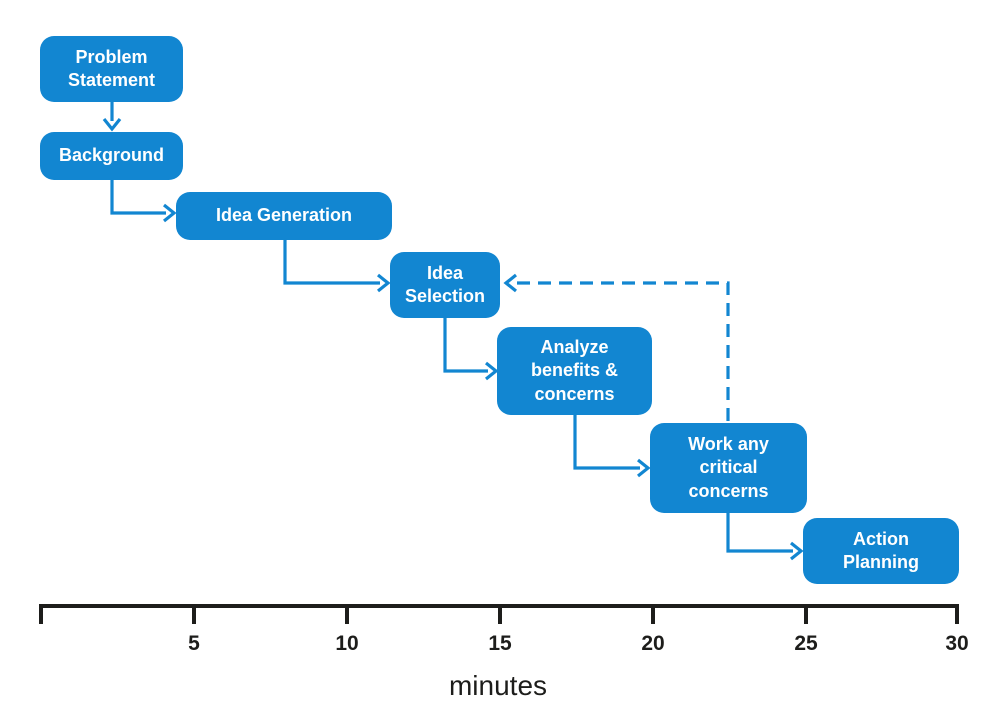 The width and height of the screenshot is (1000, 724). I want to click on node-background: Background, so click(111, 156).